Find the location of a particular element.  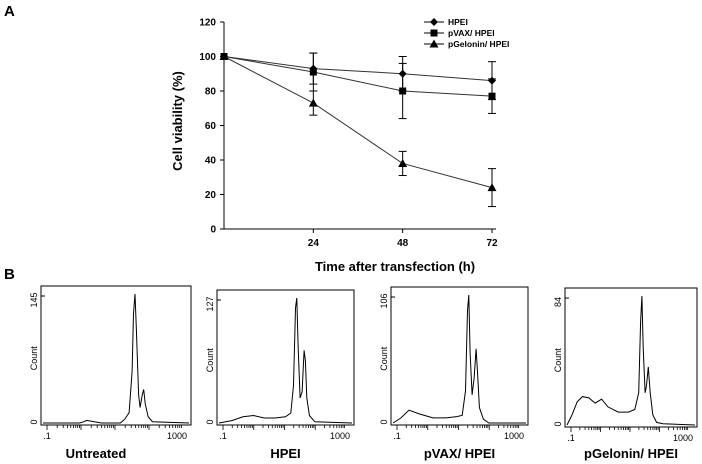

histogram-title: pGelonin/ HPEI is located at coordinates (631, 453).